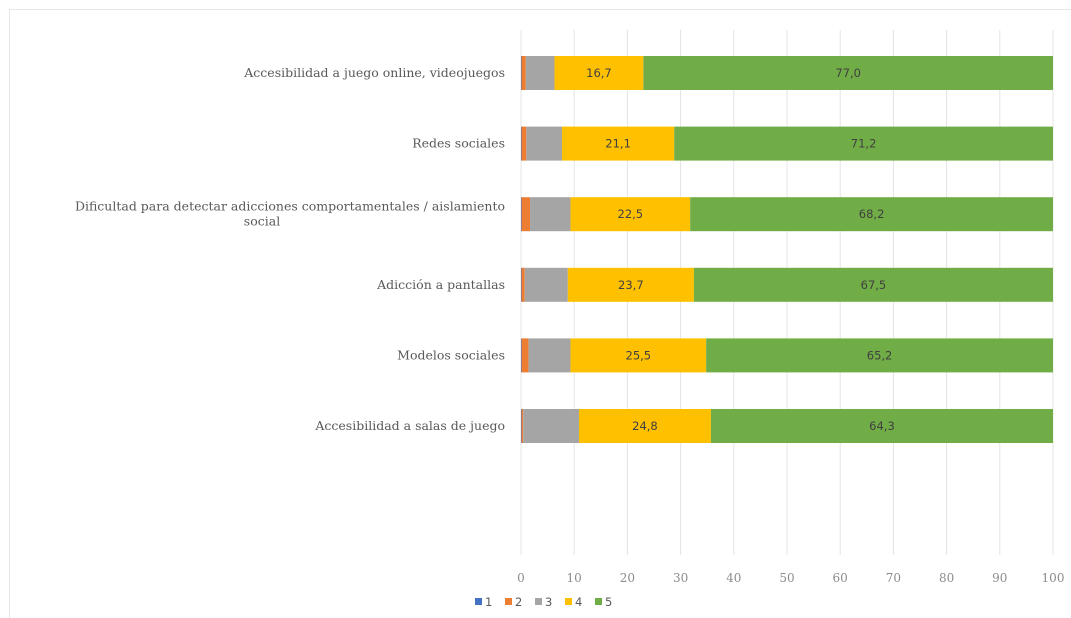 The image size is (1071, 618). What do you see at coordinates (631, 285) in the screenshot?
I see `data-label: 23,7` at bounding box center [631, 285].